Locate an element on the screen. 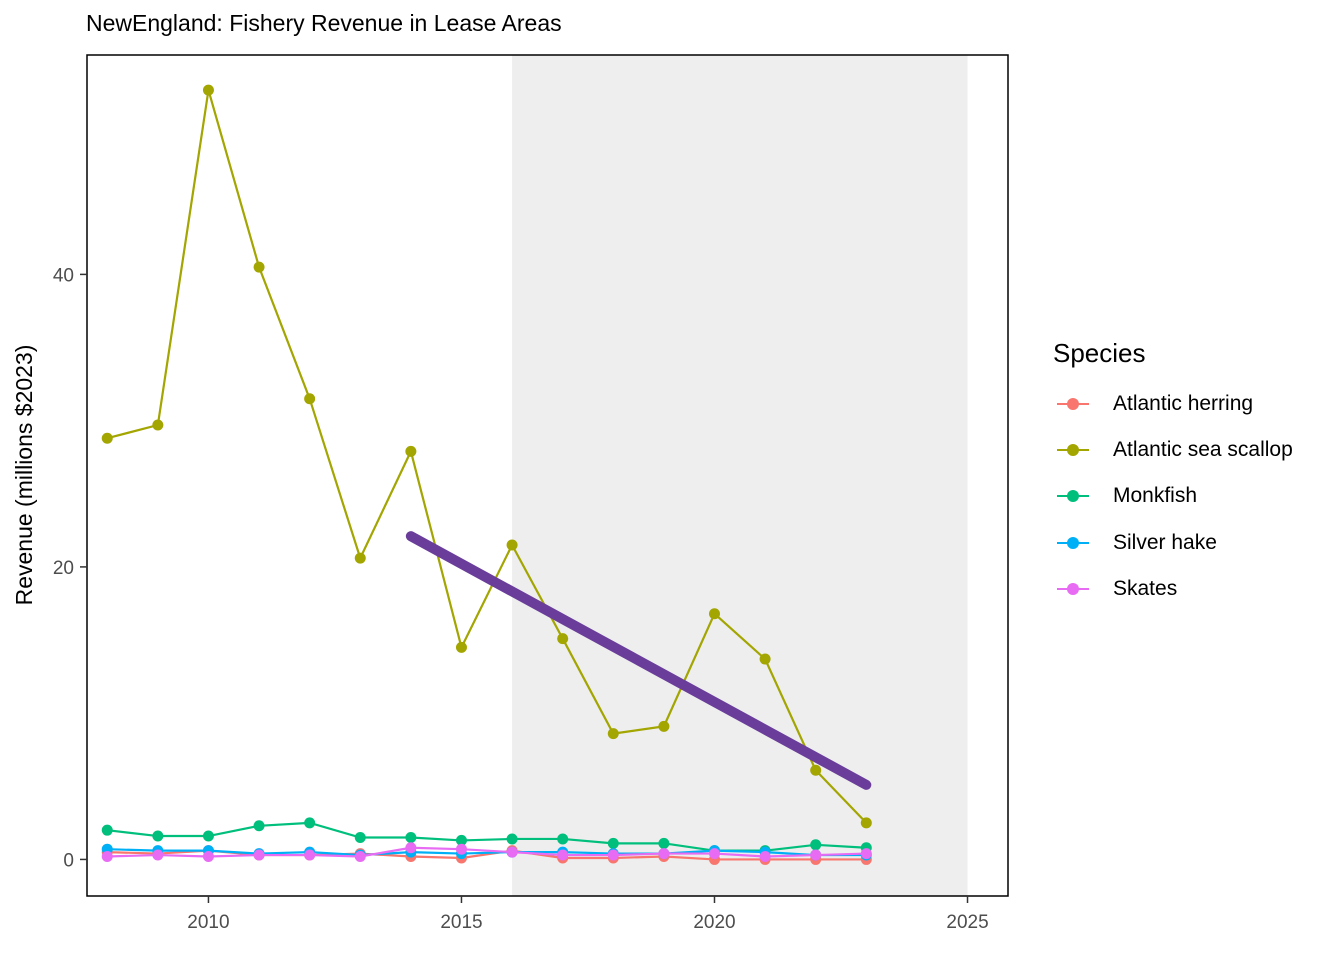  x-tick-label: 2015 is located at coordinates (461, 922).